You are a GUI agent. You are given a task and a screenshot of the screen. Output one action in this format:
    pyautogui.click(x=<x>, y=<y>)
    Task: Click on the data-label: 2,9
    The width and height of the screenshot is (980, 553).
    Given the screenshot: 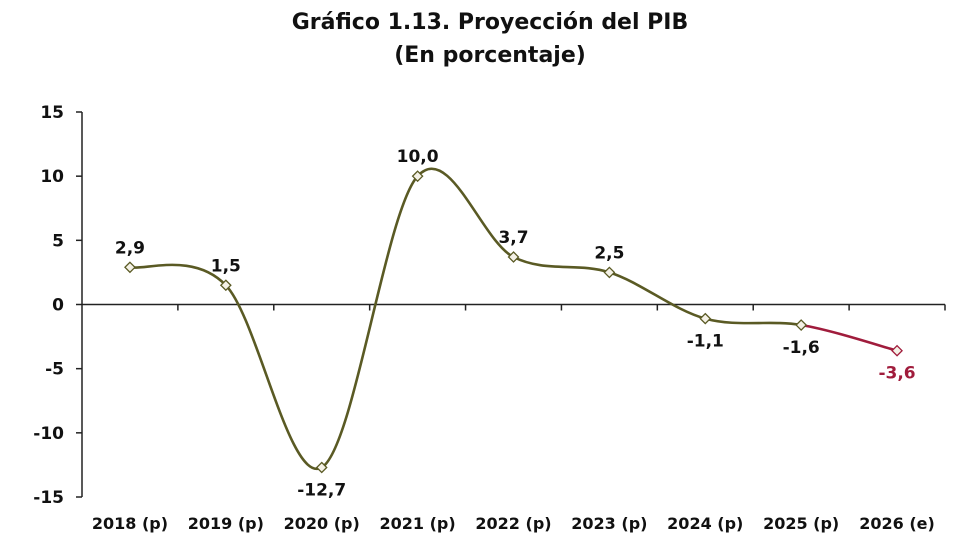 What is the action you would take?
    pyautogui.click(x=130, y=248)
    